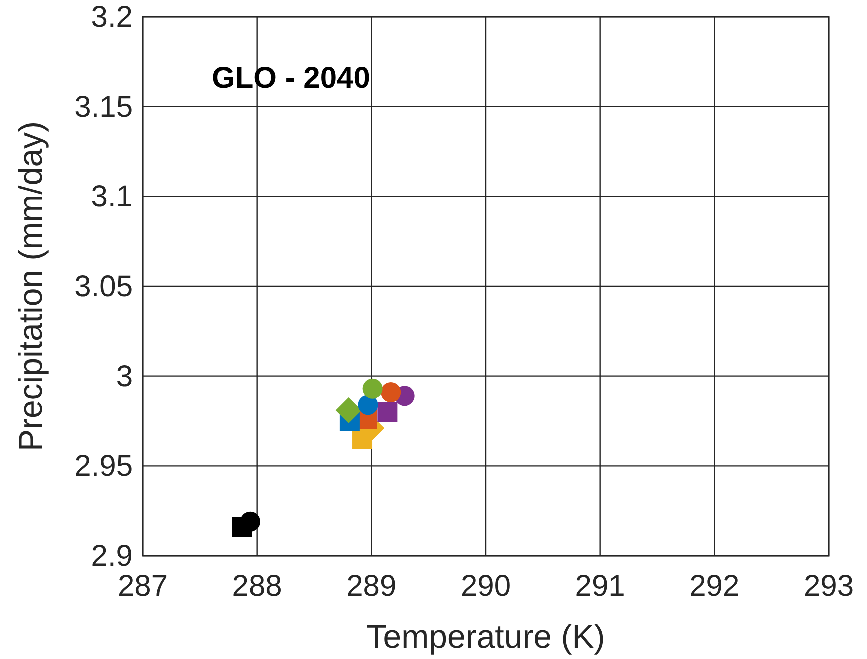 This screenshot has height=659, width=867. Describe the element at coordinates (486, 636) in the screenshot. I see `x-axis-title: Temperature (K)` at that location.